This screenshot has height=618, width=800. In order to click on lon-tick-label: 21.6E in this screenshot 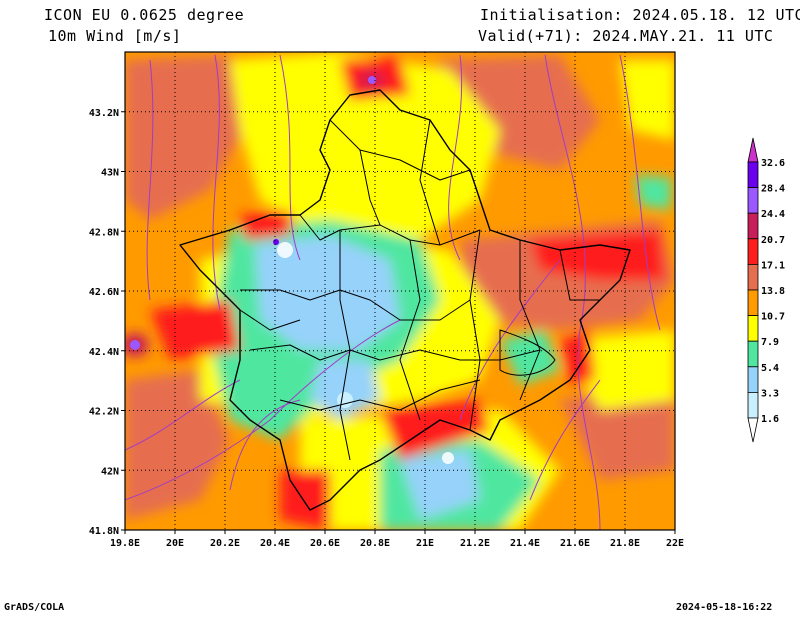, I will do `click(575, 543)`.